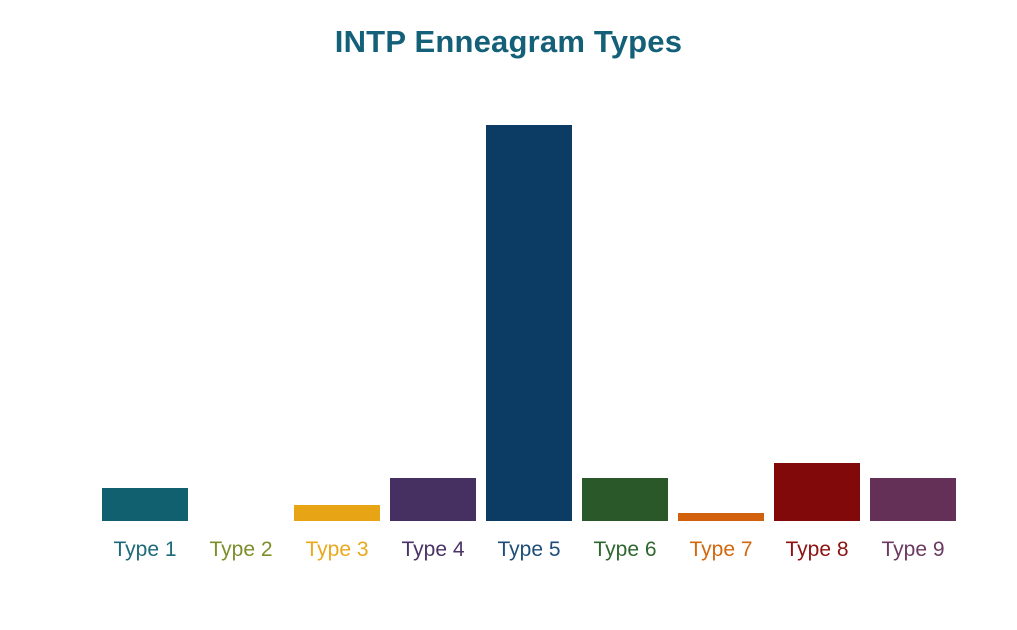 The width and height of the screenshot is (1017, 630). Describe the element at coordinates (913, 549) in the screenshot. I see `category-label-type-9: Type 9` at that location.